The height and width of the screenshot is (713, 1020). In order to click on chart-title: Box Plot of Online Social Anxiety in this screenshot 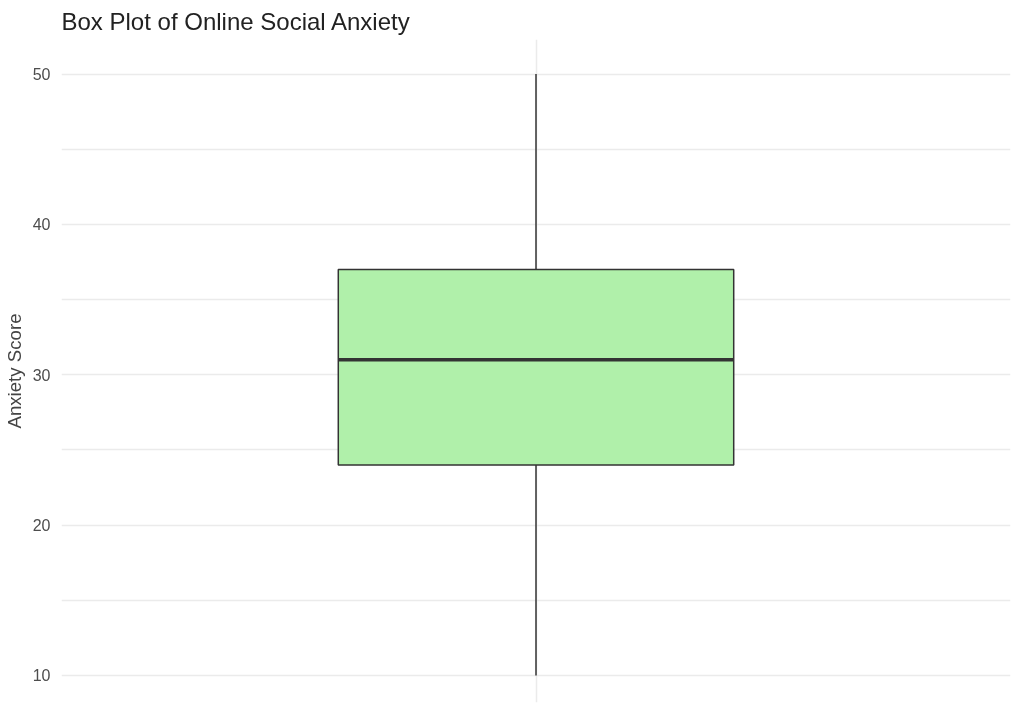, I will do `click(235, 21)`.